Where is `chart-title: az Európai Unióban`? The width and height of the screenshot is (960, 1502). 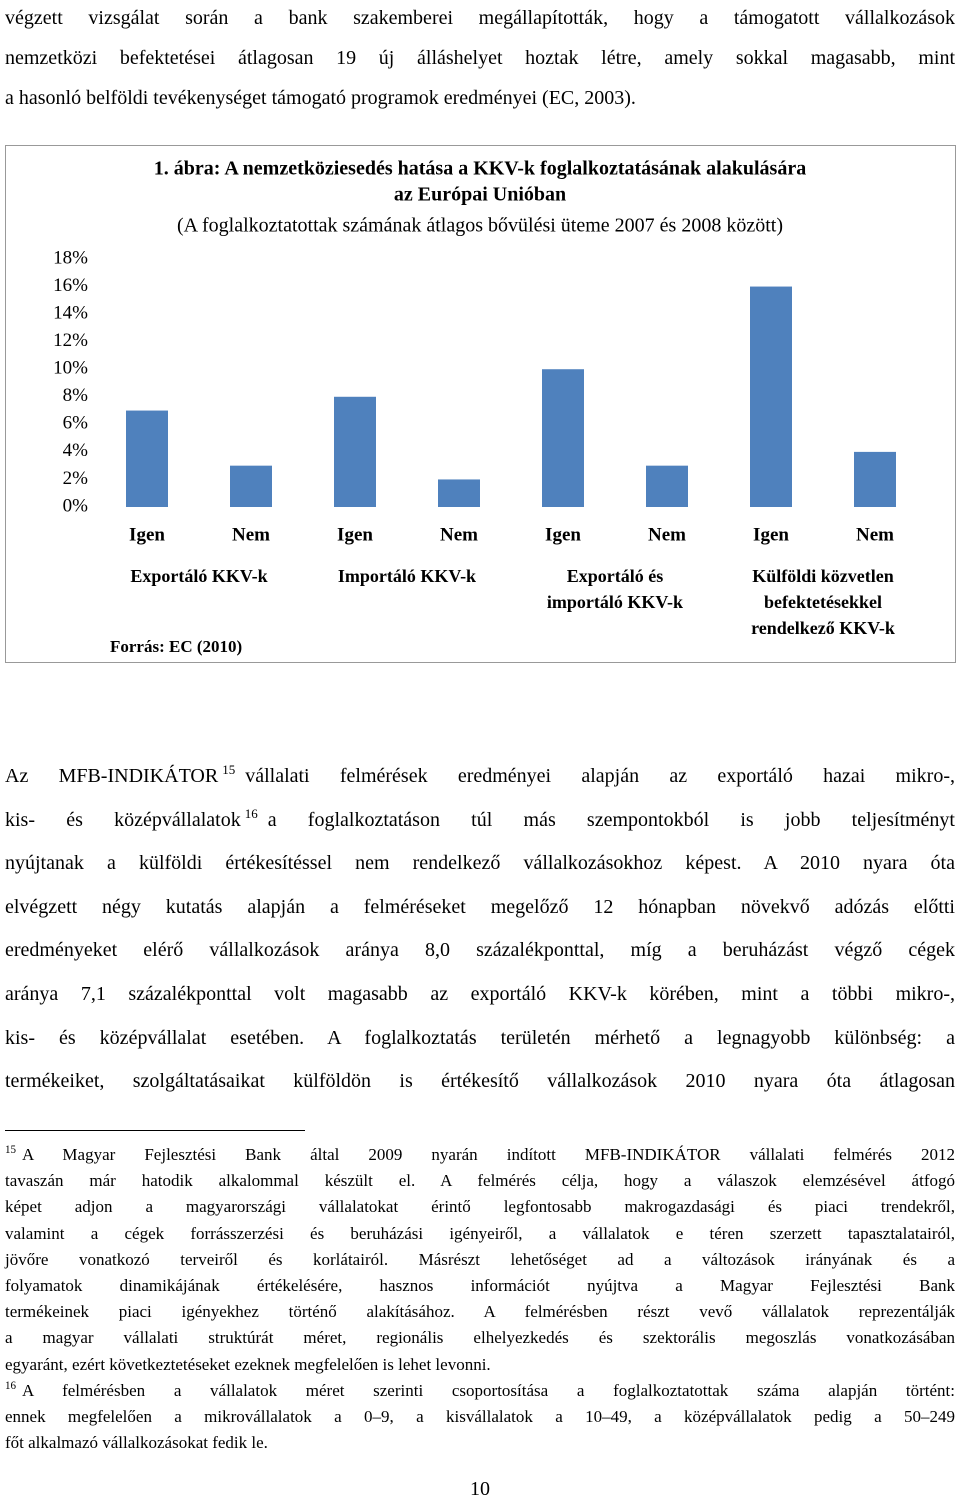 chart-title: az Európai Unióban is located at coordinates (480, 195).